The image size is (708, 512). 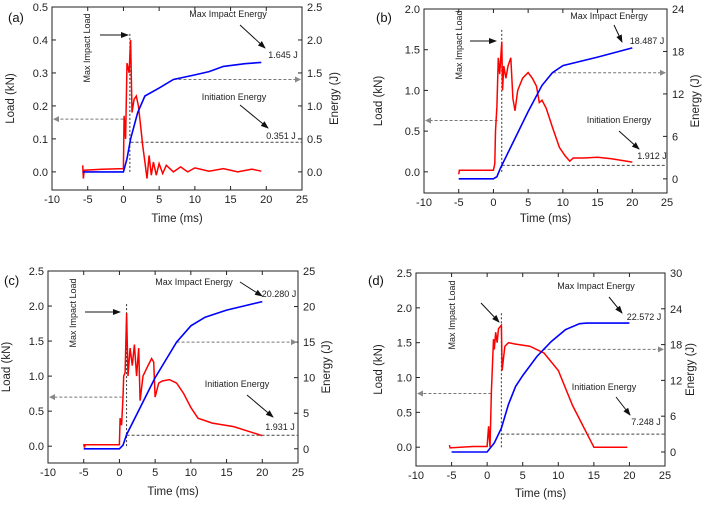 What do you see at coordinates (16, 17) in the screenshot?
I see `panel-label: (a)` at bounding box center [16, 17].